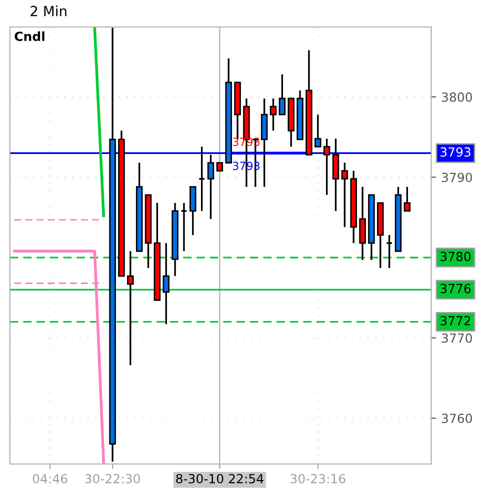 Image resolution: width=494 pixels, height=491 pixels. Describe the element at coordinates (457, 97) in the screenshot. I see `y-tick-label: 3800` at that location.